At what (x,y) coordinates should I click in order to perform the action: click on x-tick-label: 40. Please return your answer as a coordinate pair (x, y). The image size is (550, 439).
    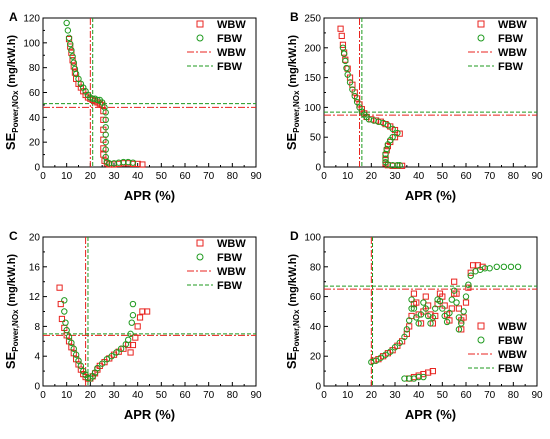
    Looking at the image, I should click on (419, 176).